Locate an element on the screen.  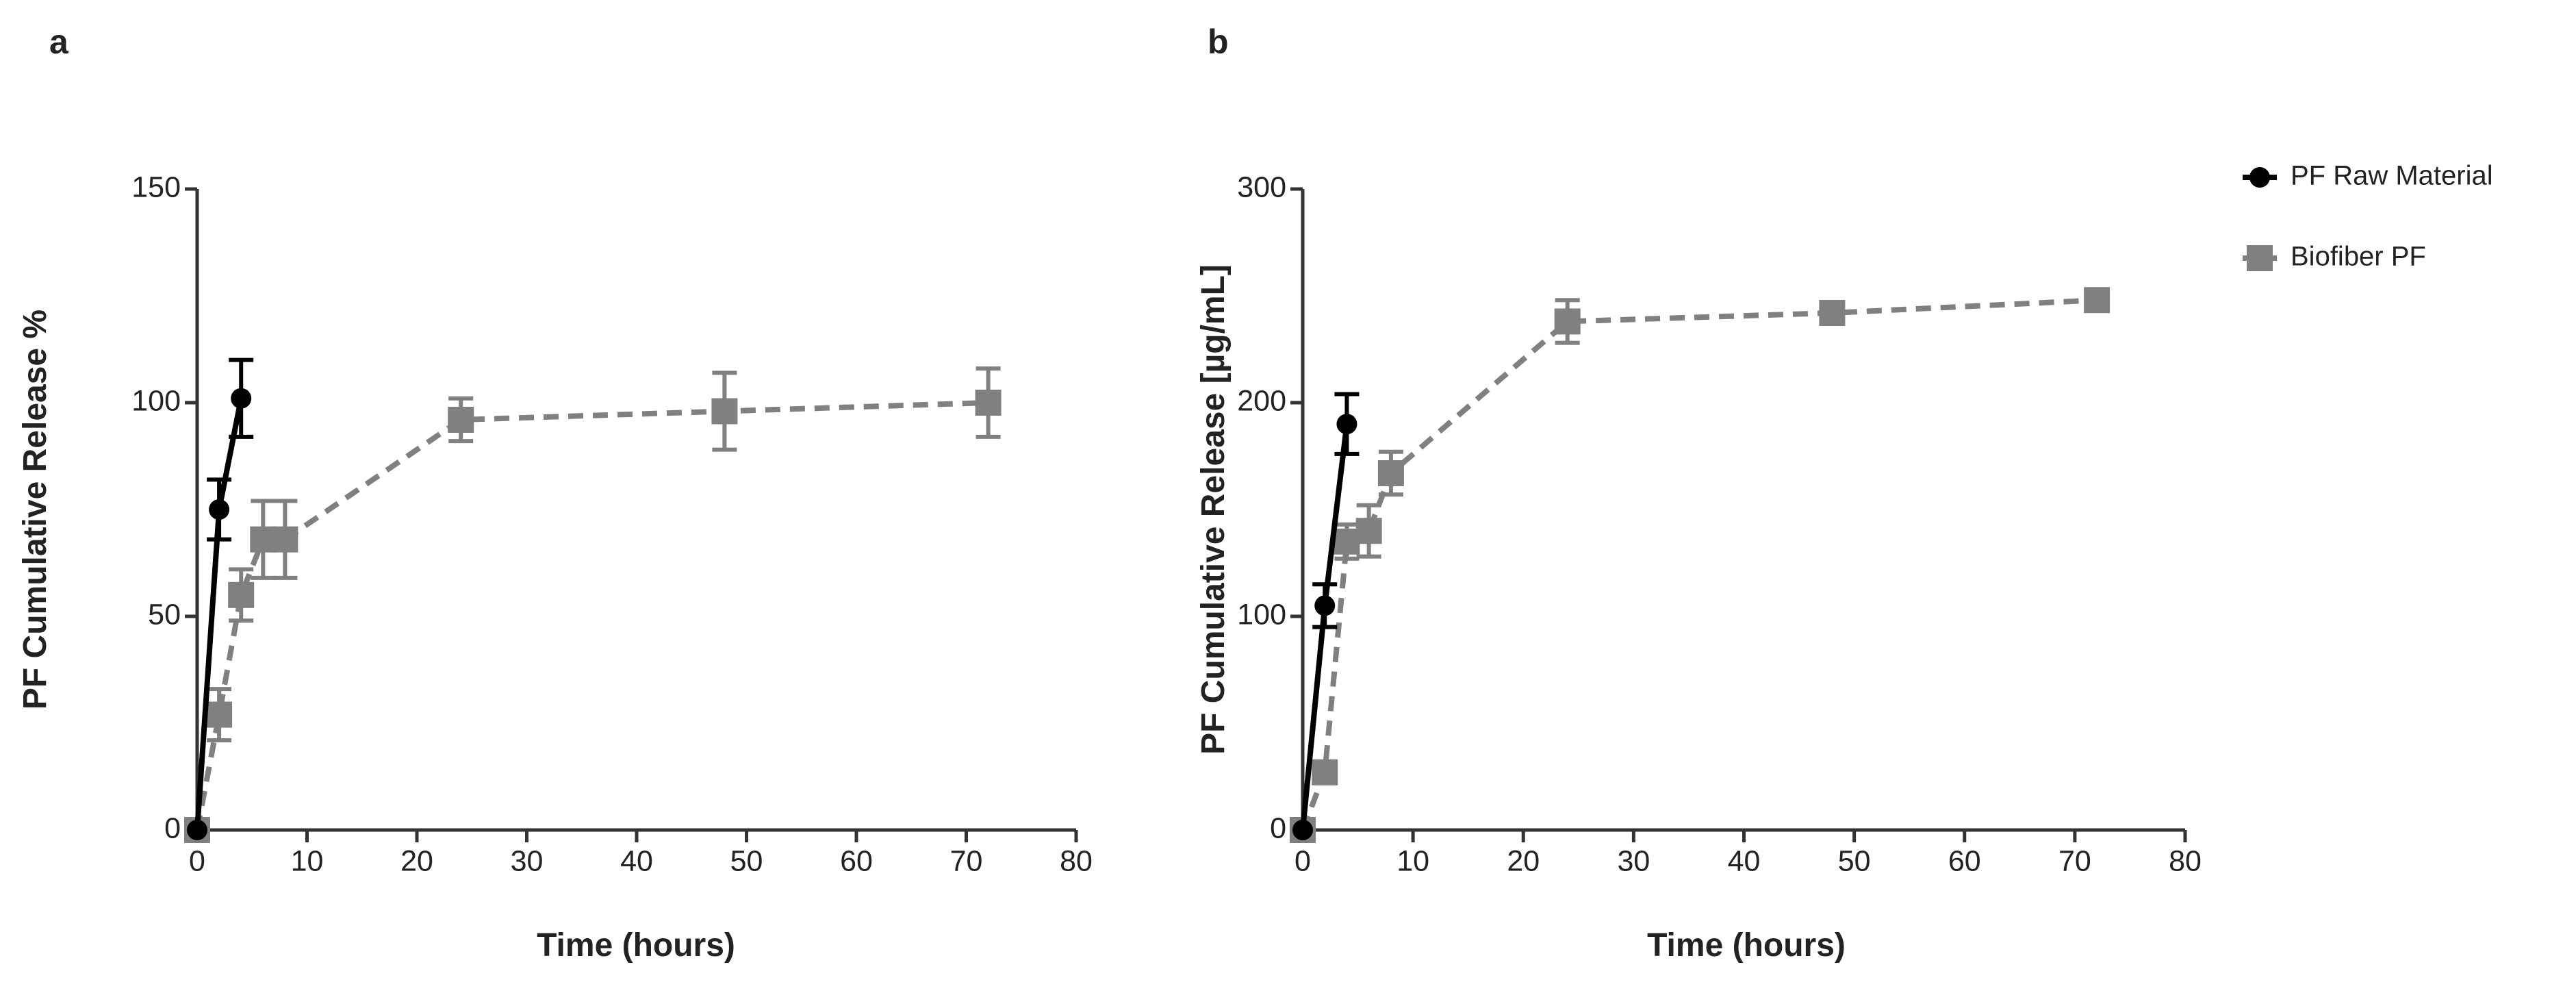
y-axis-title: PF Cumulative Release [µg/mL] is located at coordinates (1213, 509).